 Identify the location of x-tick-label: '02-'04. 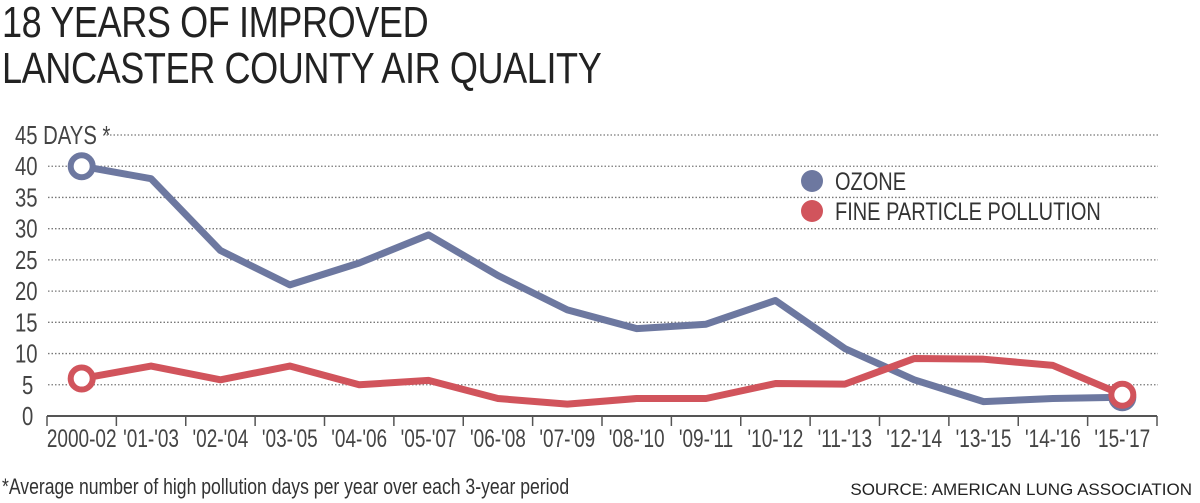
(221, 438).